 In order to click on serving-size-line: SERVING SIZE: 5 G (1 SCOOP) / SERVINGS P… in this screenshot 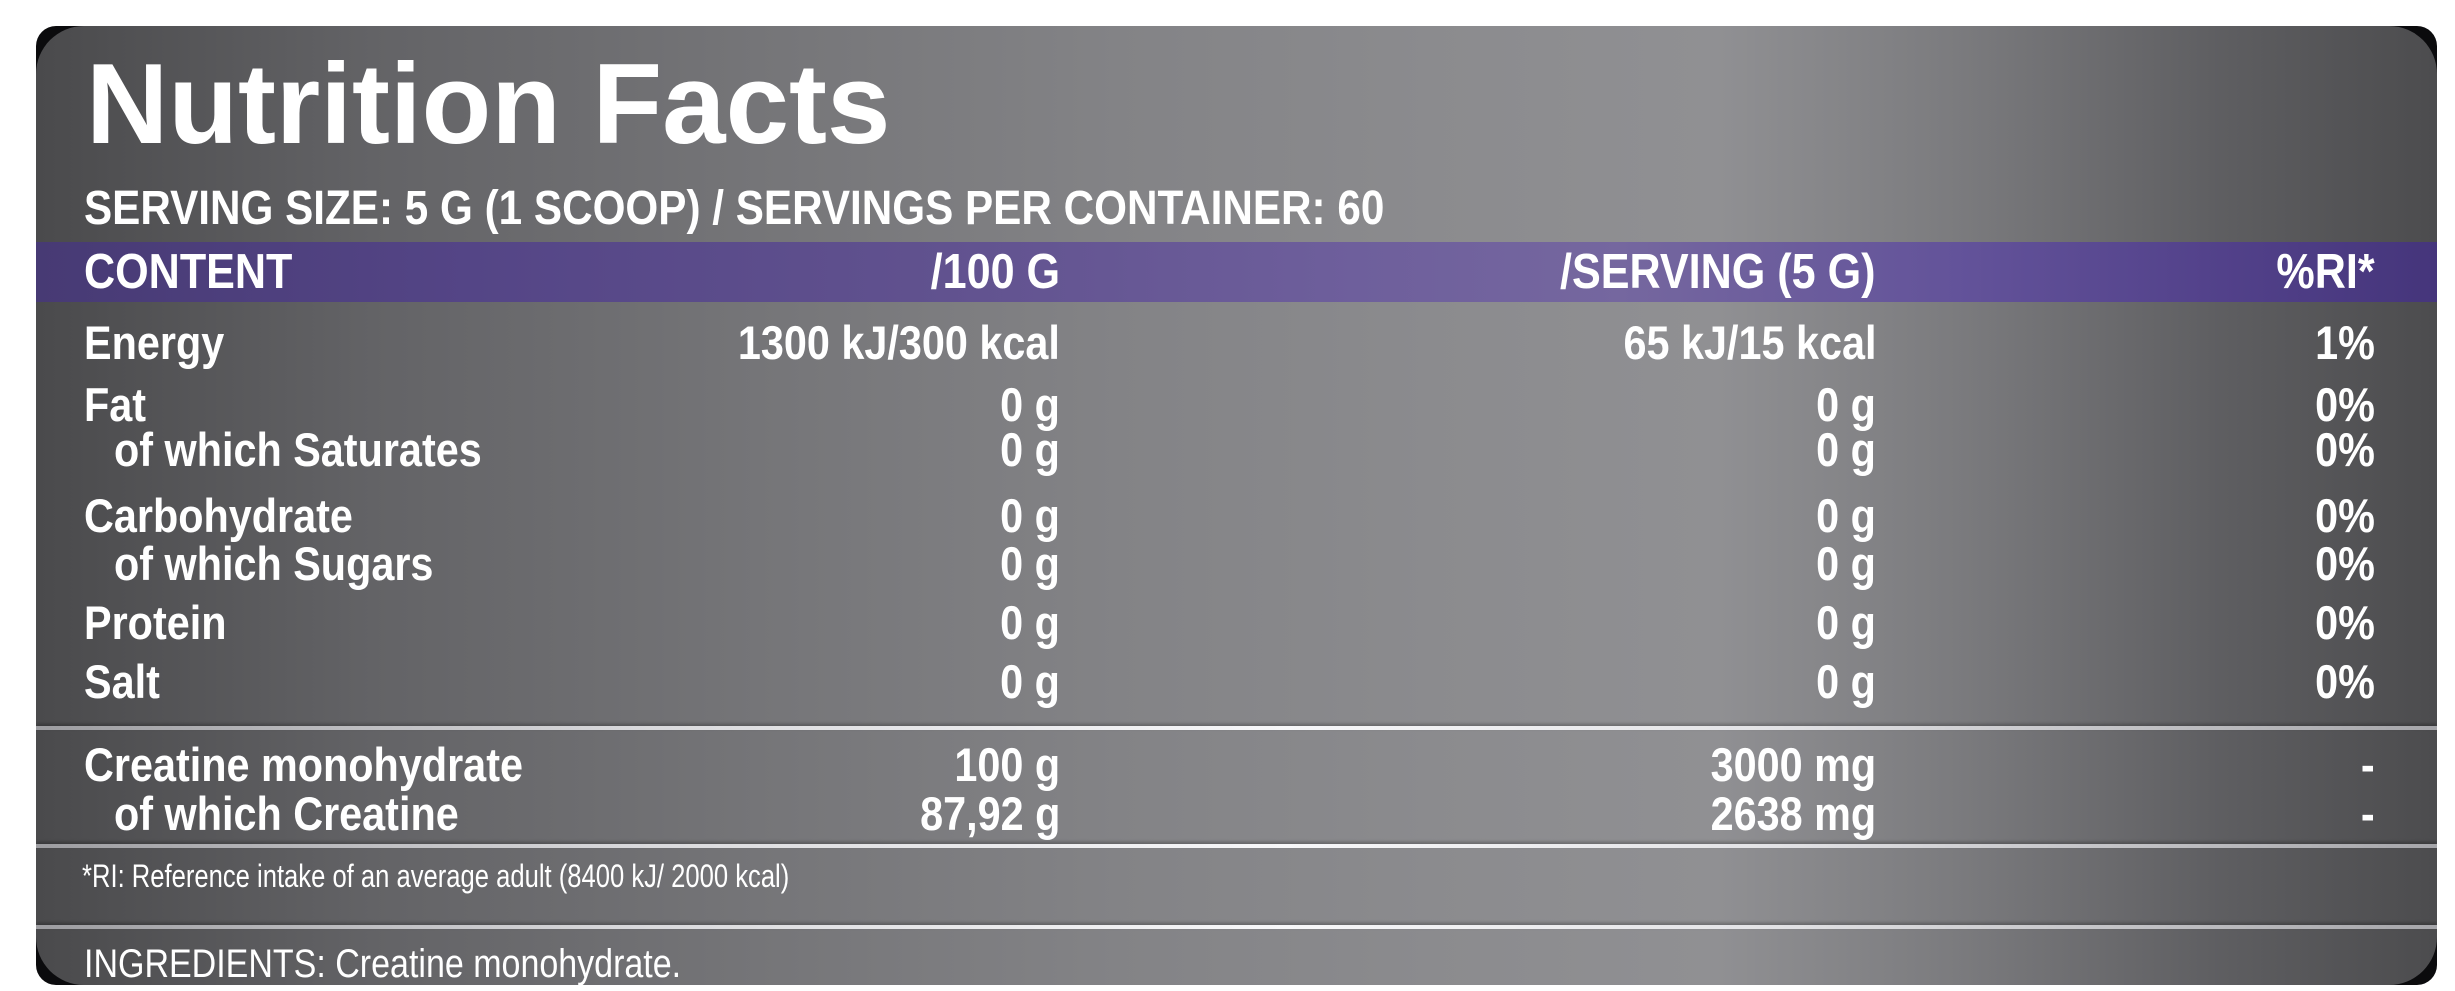, I will do `click(823, 209)`.